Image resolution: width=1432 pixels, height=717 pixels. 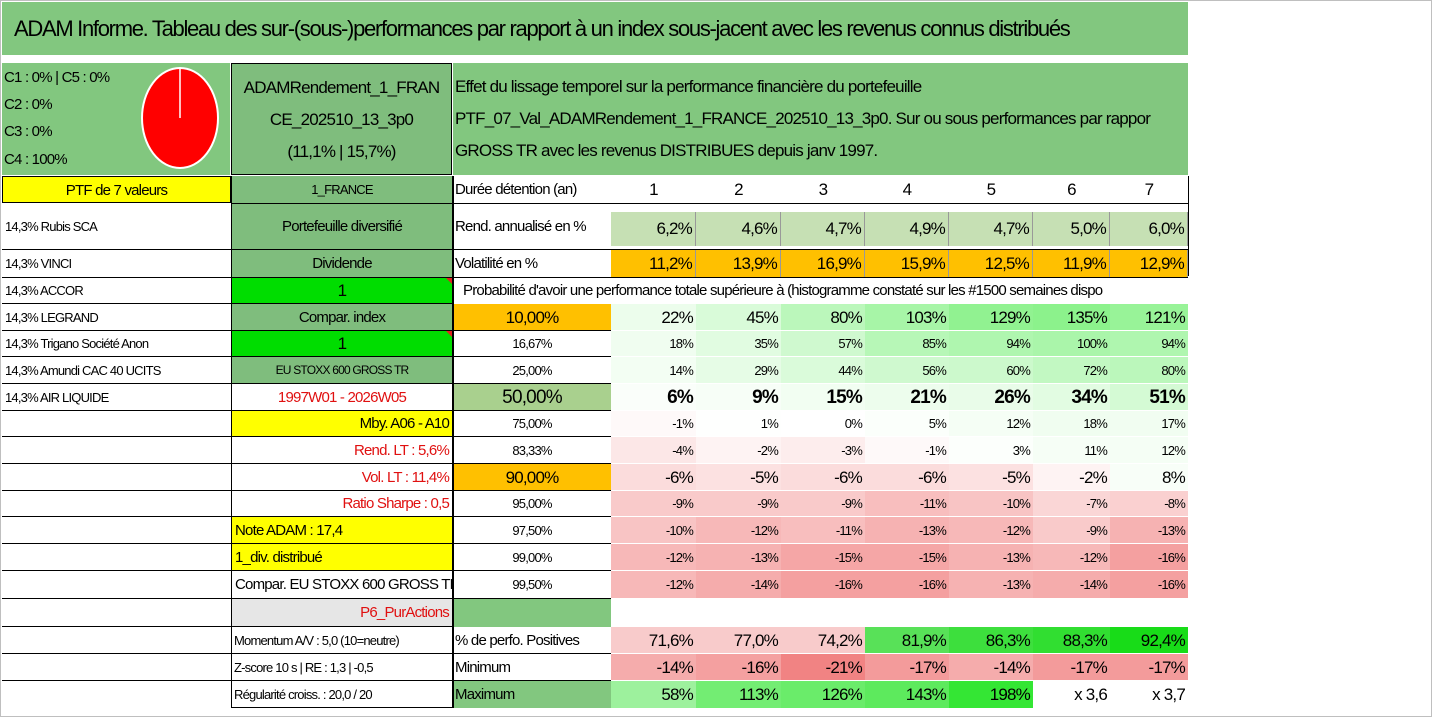 I want to click on probability-threshold: 99,50%, so click(x=532, y=585).